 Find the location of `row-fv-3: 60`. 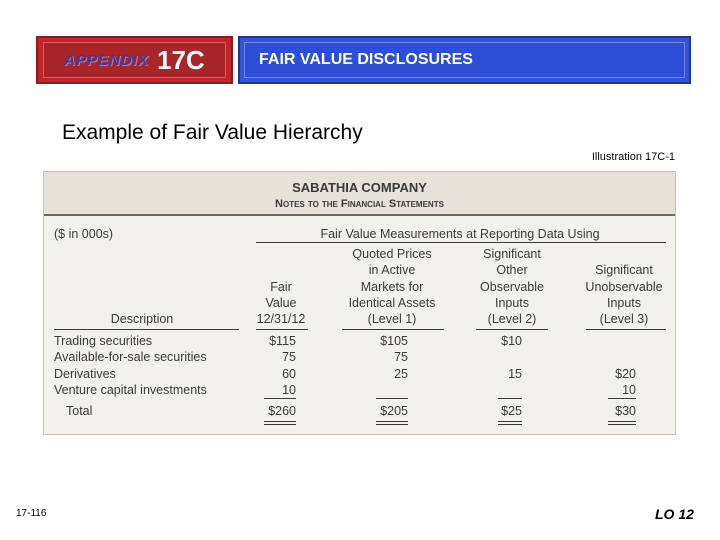

row-fv-3: 60 is located at coordinates (289, 374).